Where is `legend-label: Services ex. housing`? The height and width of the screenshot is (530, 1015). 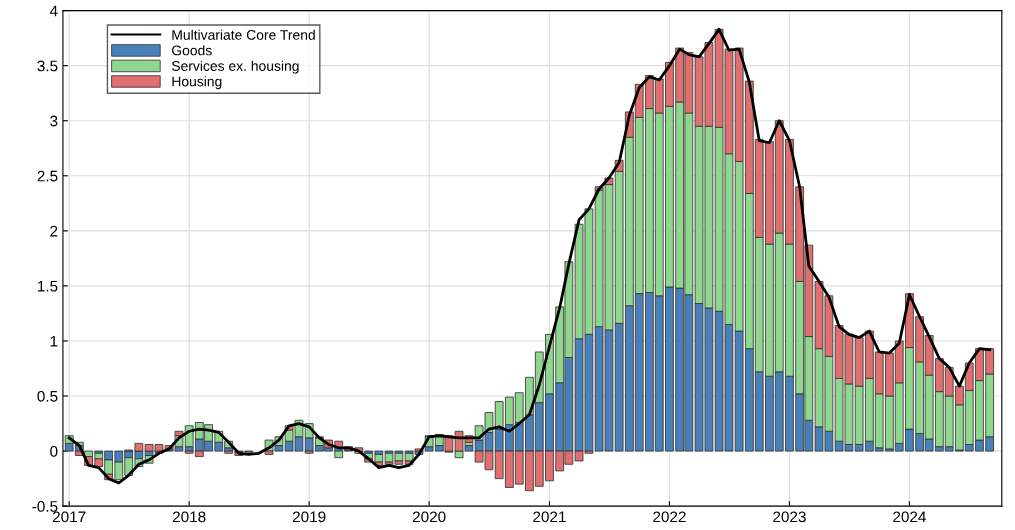
legend-label: Services ex. housing is located at coordinates (235, 67).